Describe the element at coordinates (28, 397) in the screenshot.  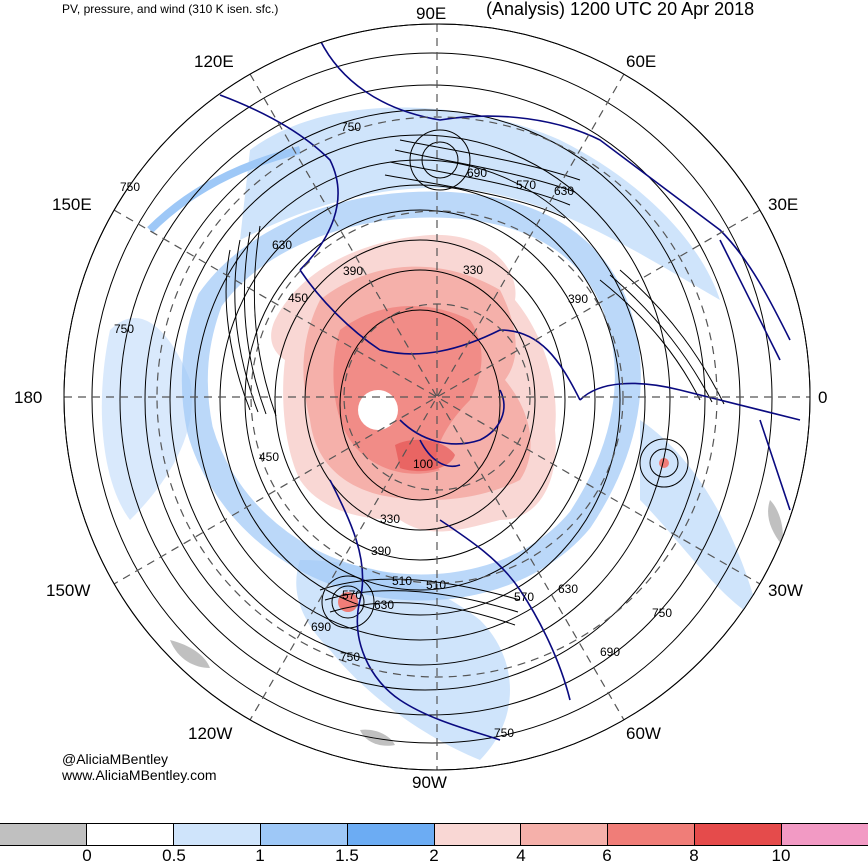
I see `lon-label-180: 180` at that location.